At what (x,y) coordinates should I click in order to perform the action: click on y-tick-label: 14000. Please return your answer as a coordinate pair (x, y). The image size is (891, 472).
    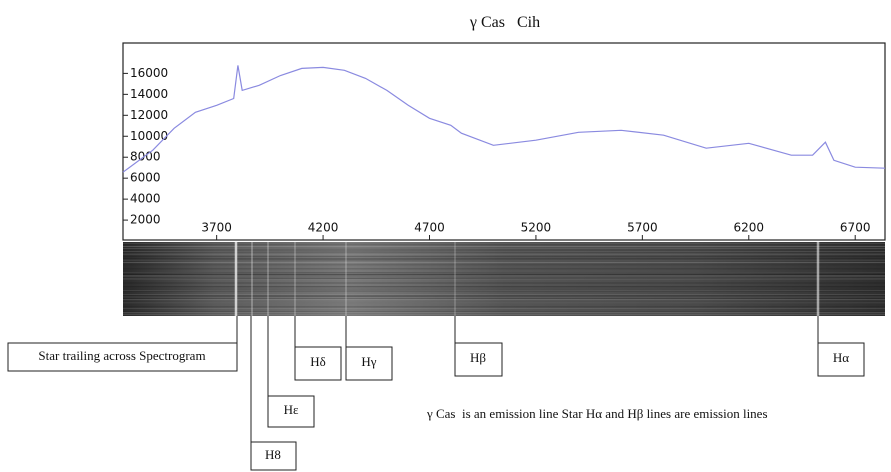
    Looking at the image, I should click on (149, 94).